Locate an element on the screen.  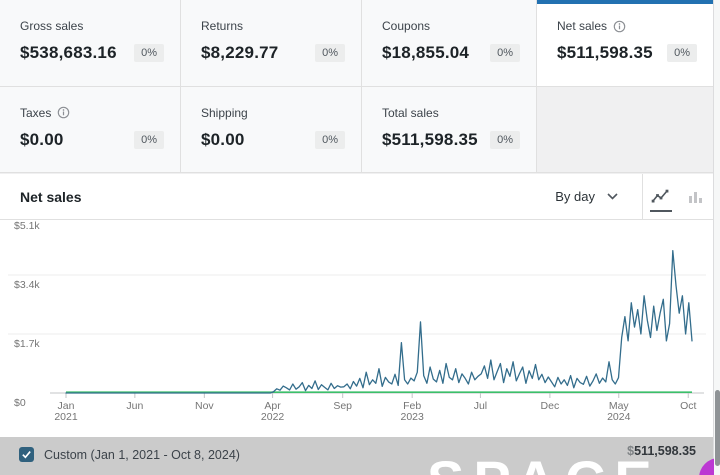
summary-card-total-sales: Total sales $511,598.35 0% is located at coordinates (449, 129).